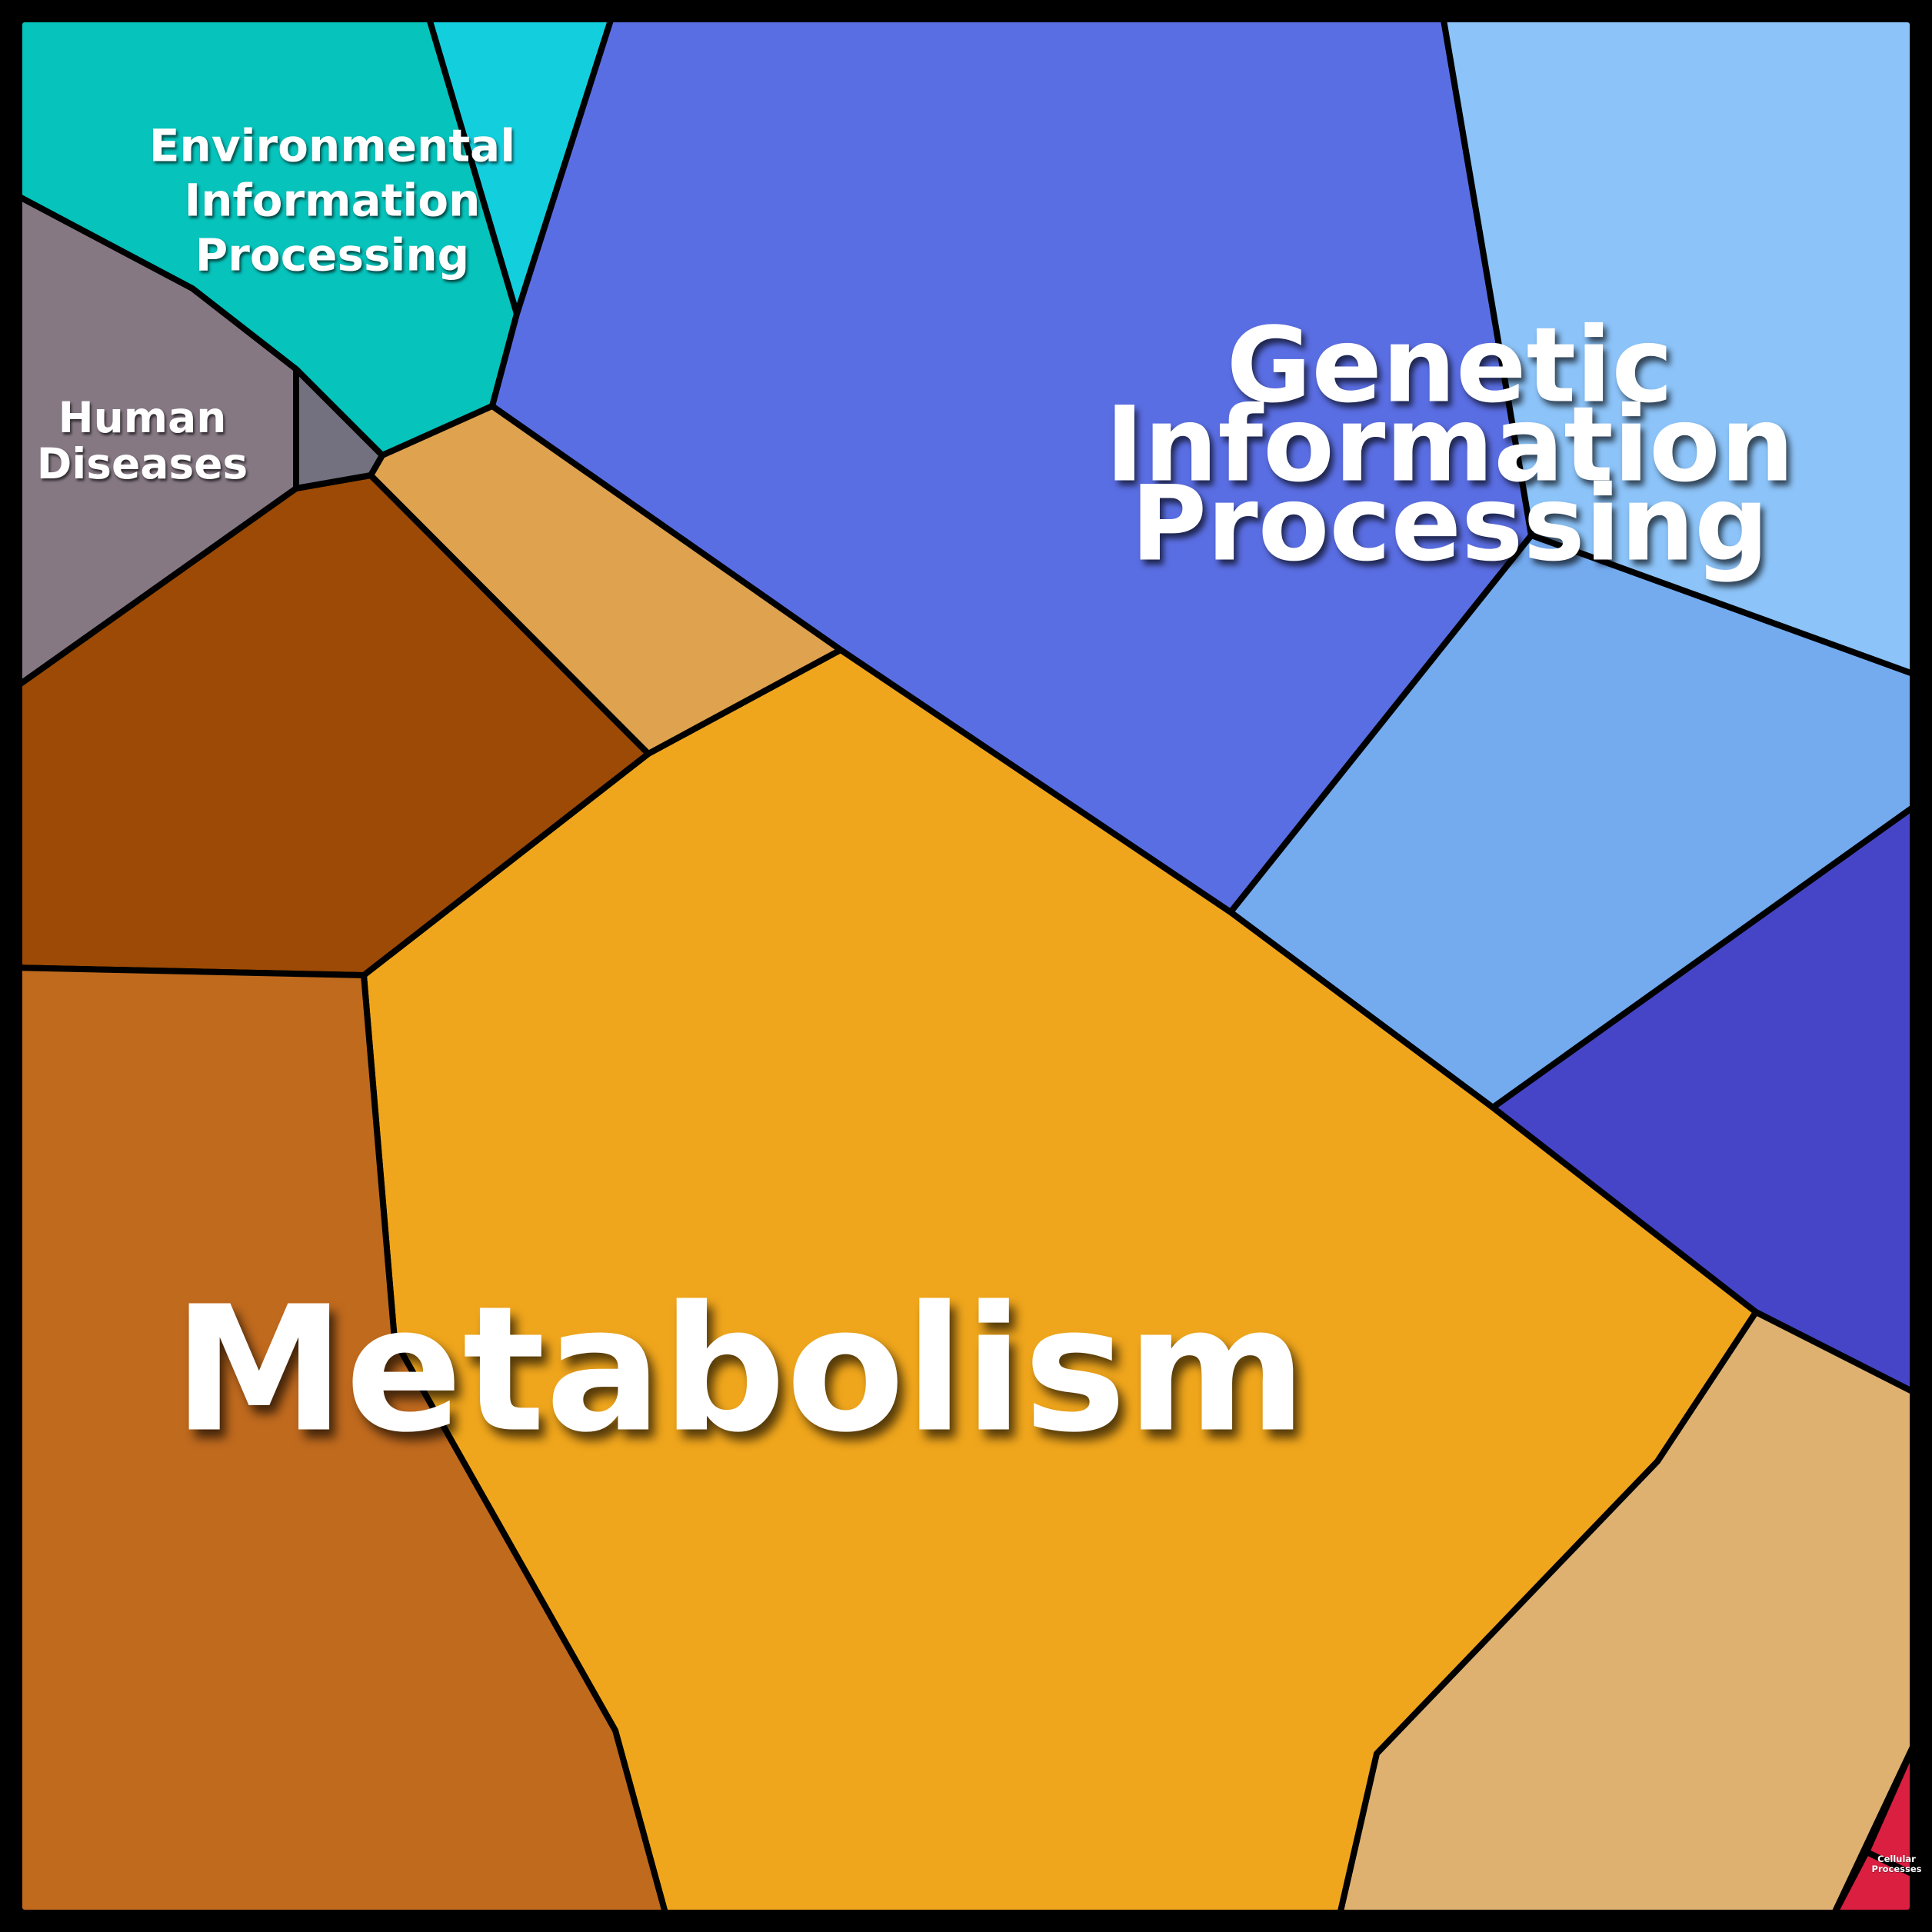 The height and width of the screenshot is (1932, 1932). I want to click on region-metabolism-sandy, so click(606, 580).